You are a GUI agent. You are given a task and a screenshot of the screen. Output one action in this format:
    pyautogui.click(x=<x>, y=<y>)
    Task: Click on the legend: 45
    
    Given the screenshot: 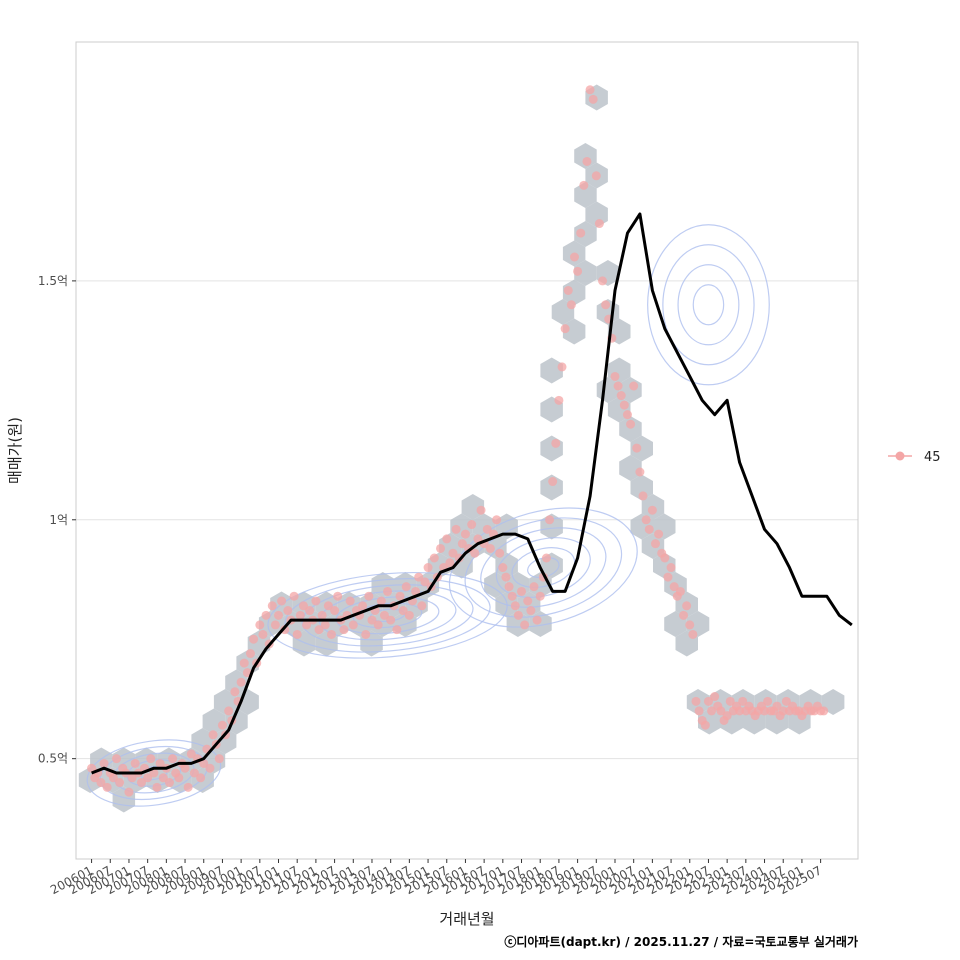 What is the action you would take?
    pyautogui.click(x=914, y=457)
    